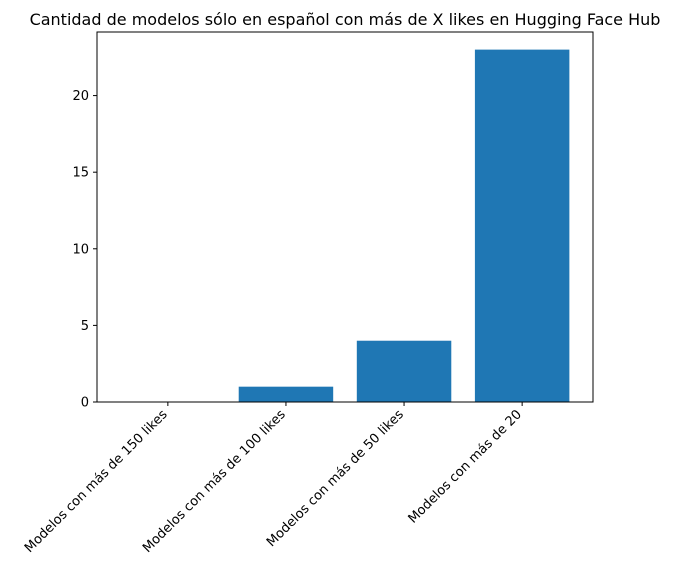  Describe the element at coordinates (96, 481) in the screenshot. I see `x-tick-label: Modelos con más de 150 likes` at that location.